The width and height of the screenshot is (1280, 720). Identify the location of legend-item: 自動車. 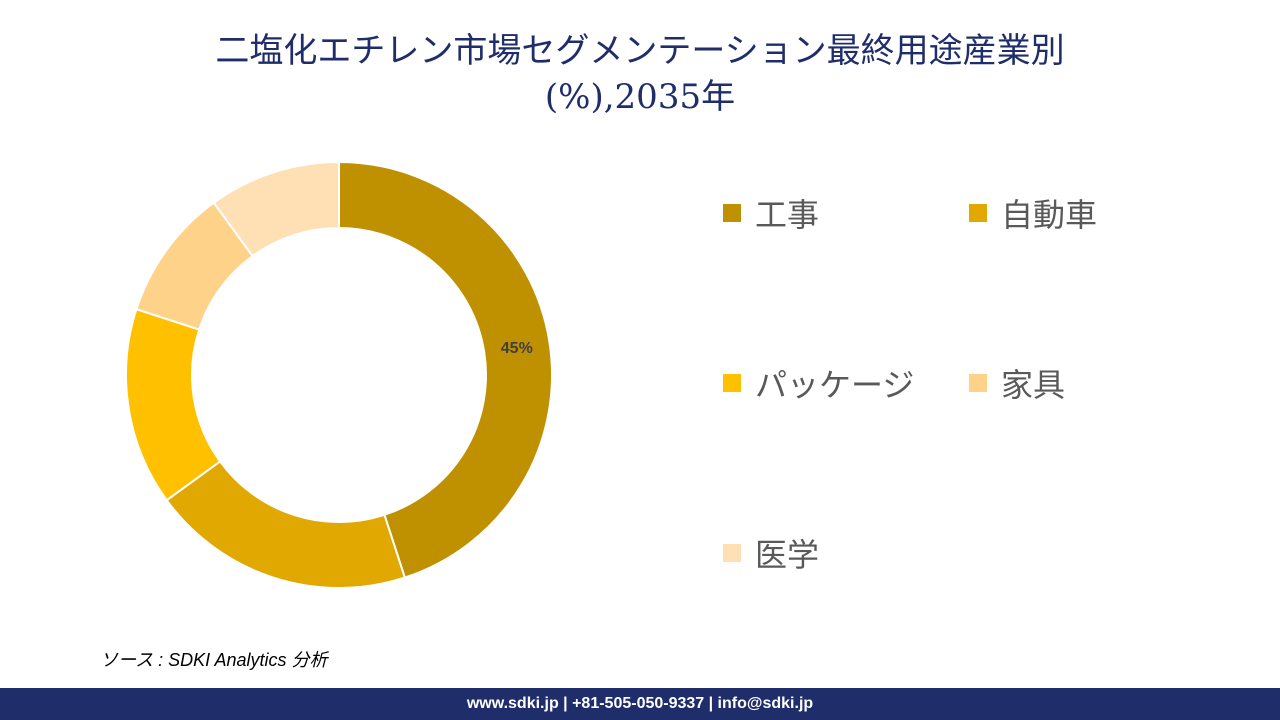
(1033, 213).